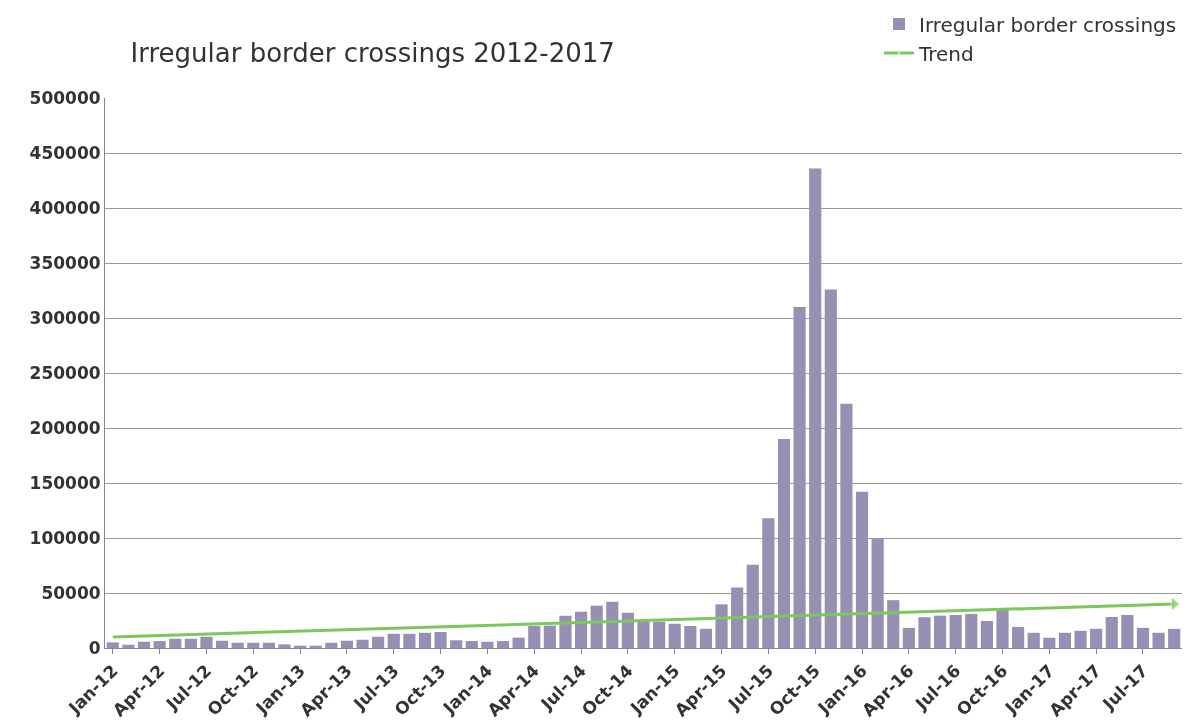 The image size is (1187, 728). Describe the element at coordinates (372, 52) in the screenshot. I see `chart-title: Irregular border crossings 2012-2017` at that location.